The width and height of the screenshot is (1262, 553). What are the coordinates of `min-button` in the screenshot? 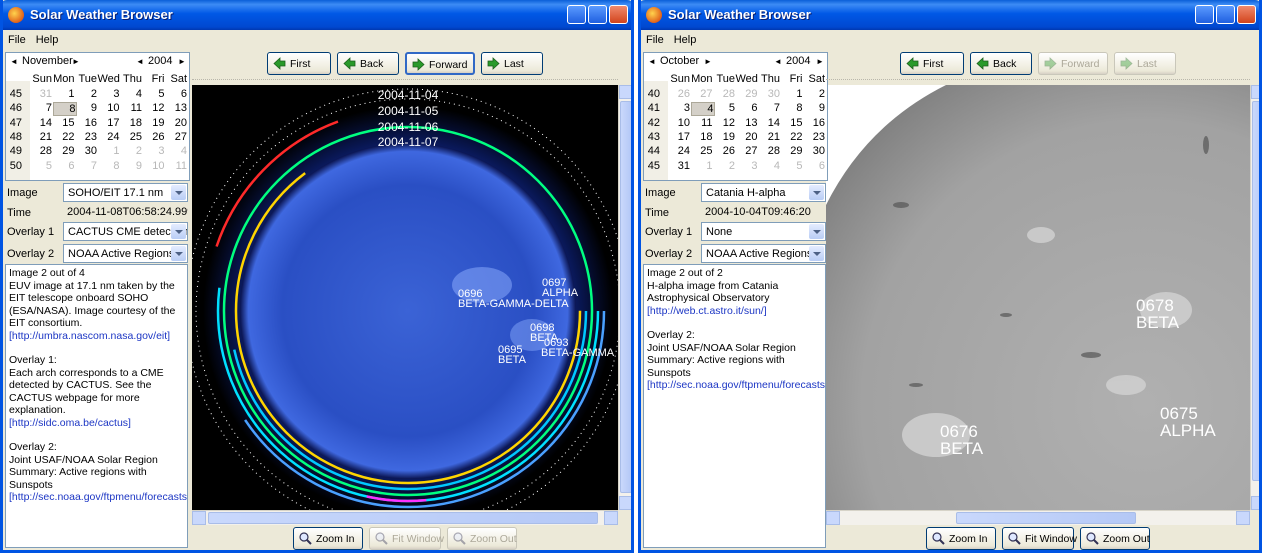 It's located at (576, 14).